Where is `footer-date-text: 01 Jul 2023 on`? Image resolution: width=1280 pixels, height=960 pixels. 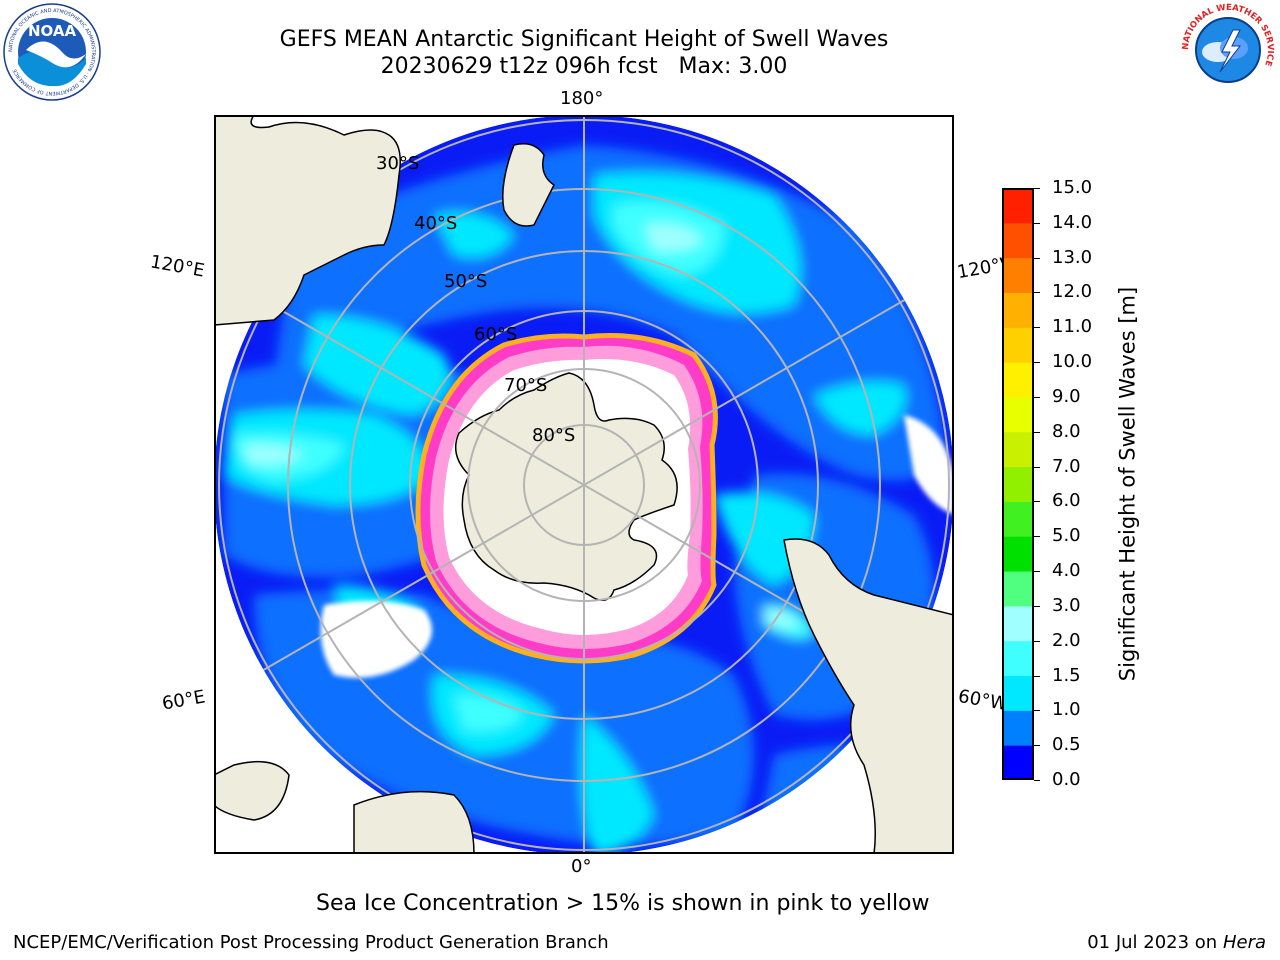
footer-date-text: 01 Jul 2023 on is located at coordinates (1155, 942).